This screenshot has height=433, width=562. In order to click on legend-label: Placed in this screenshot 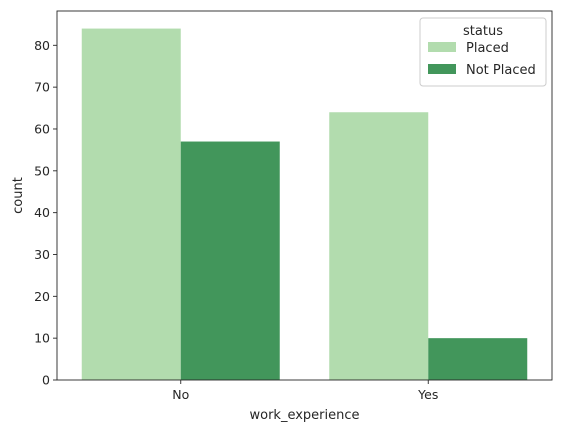, I will do `click(487, 48)`.